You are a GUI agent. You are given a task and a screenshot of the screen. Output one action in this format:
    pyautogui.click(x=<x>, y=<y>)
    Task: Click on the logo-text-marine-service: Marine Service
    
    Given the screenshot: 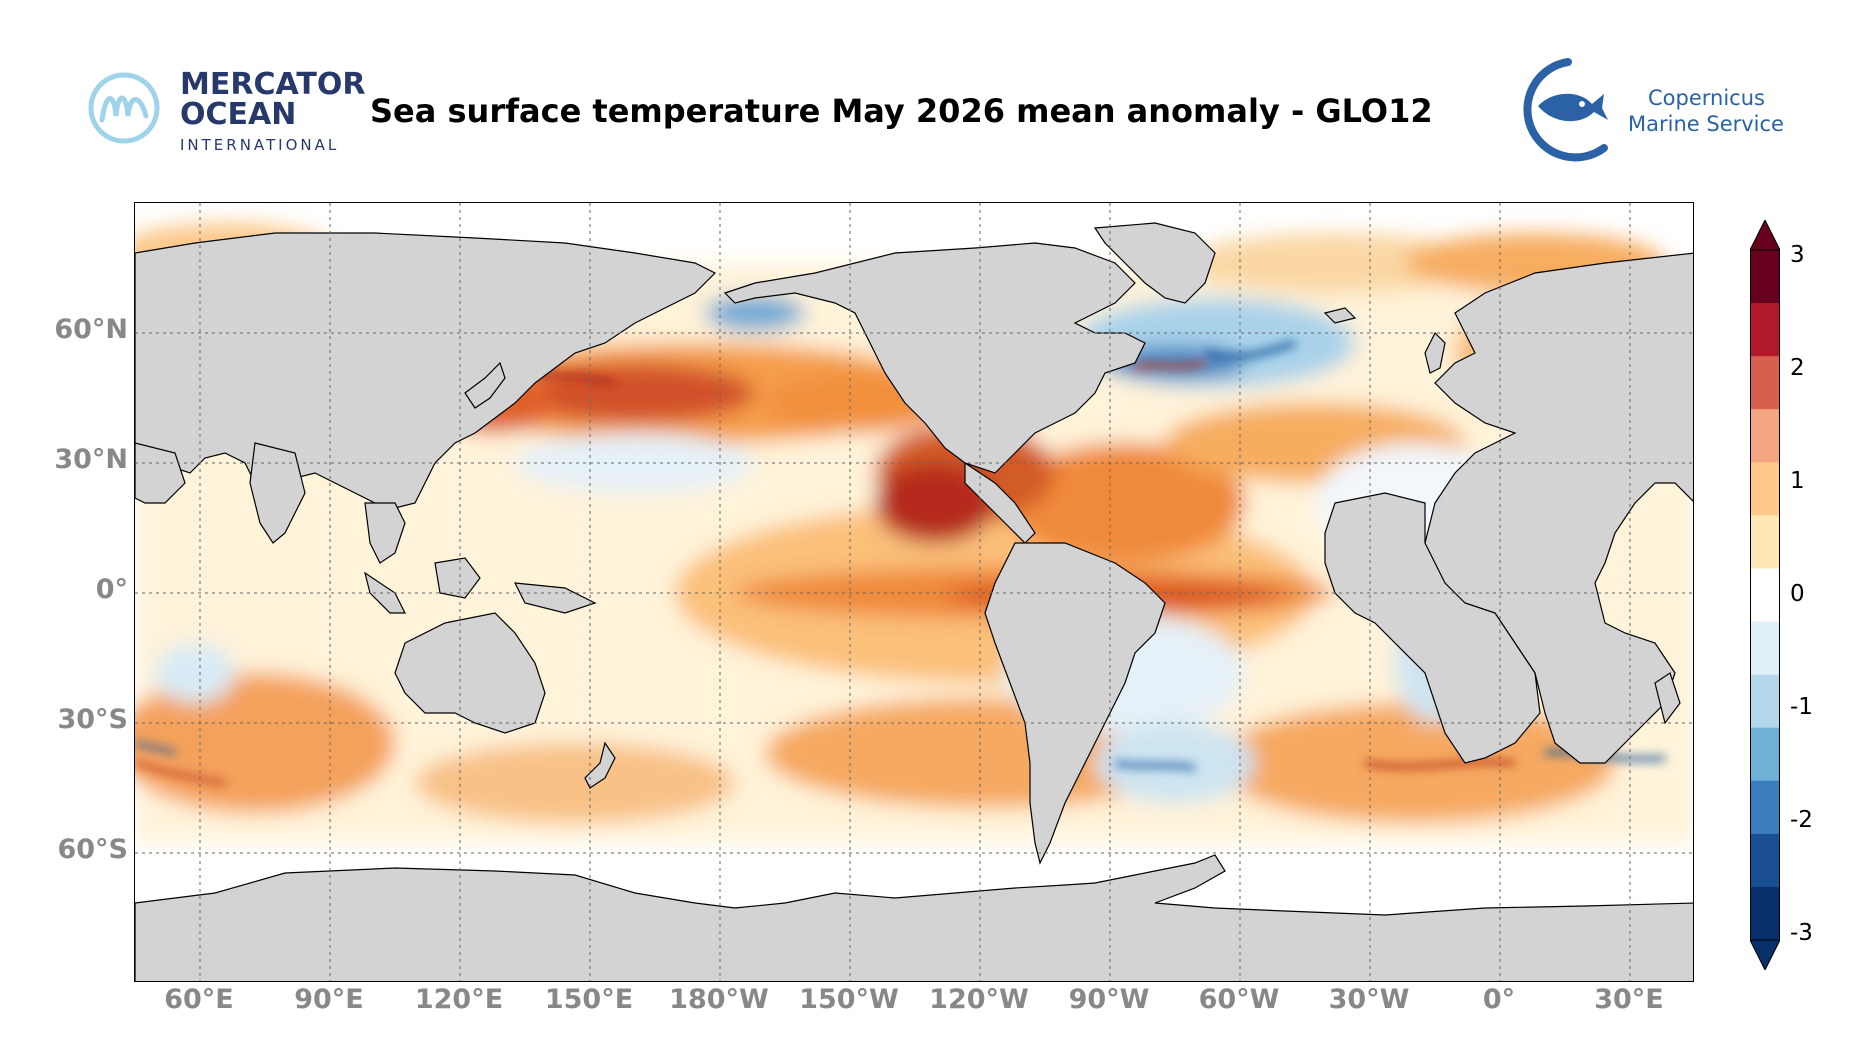 What is the action you would take?
    pyautogui.click(x=1706, y=124)
    